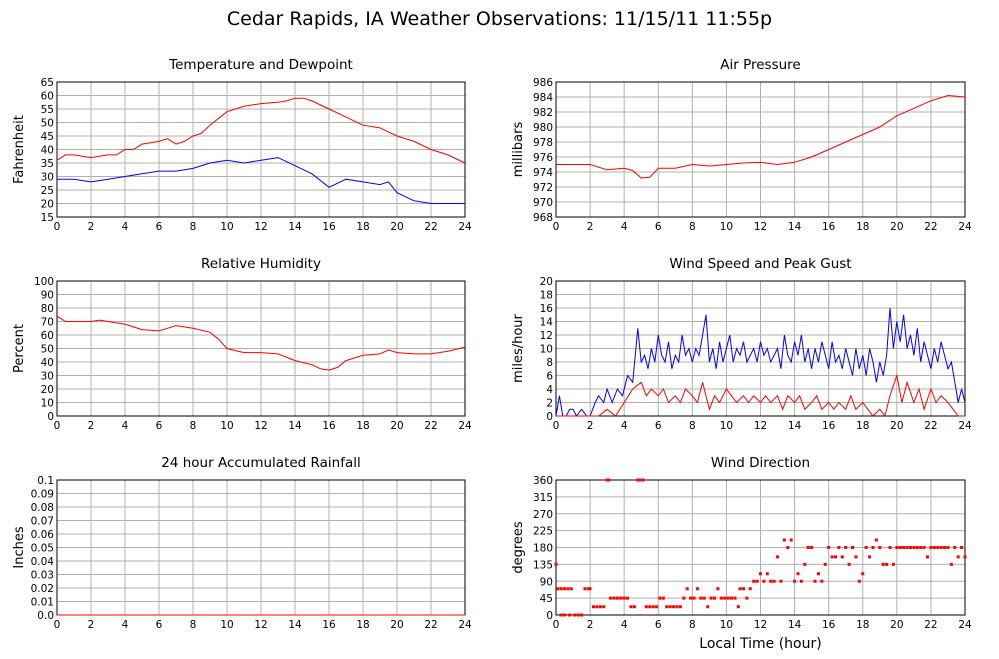 This screenshot has width=999, height=659. Describe the element at coordinates (546, 599) in the screenshot. I see `y-tick-label: 45` at that location.